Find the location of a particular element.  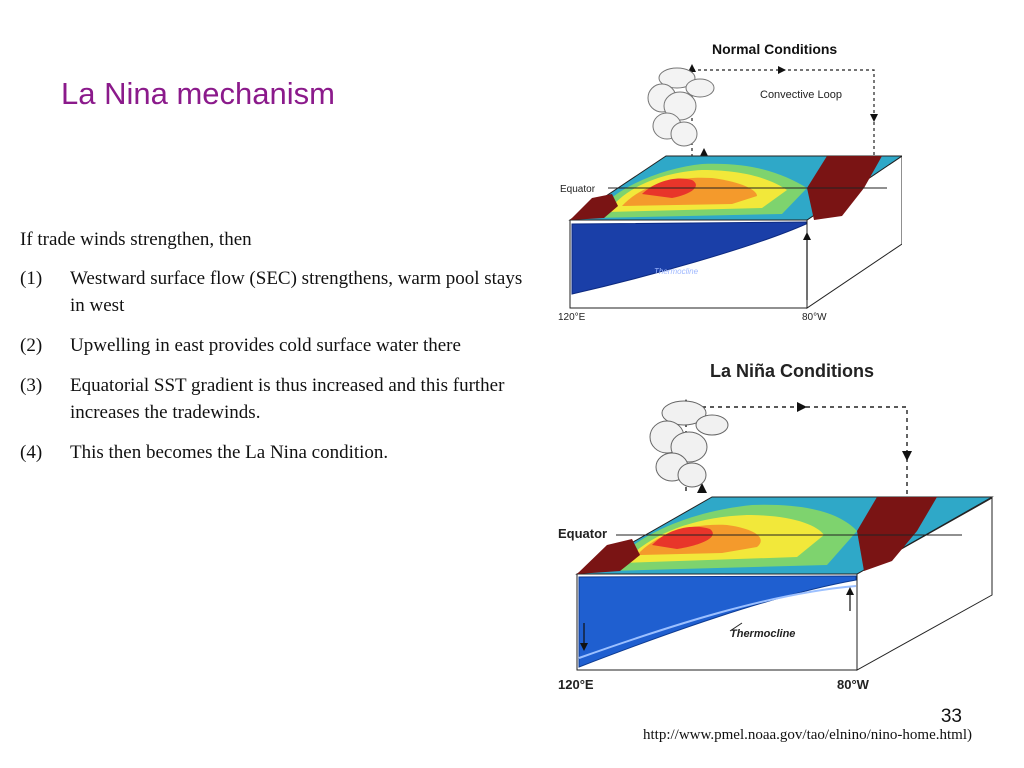

downwelling-arrow-head is located at coordinates (584, 647).